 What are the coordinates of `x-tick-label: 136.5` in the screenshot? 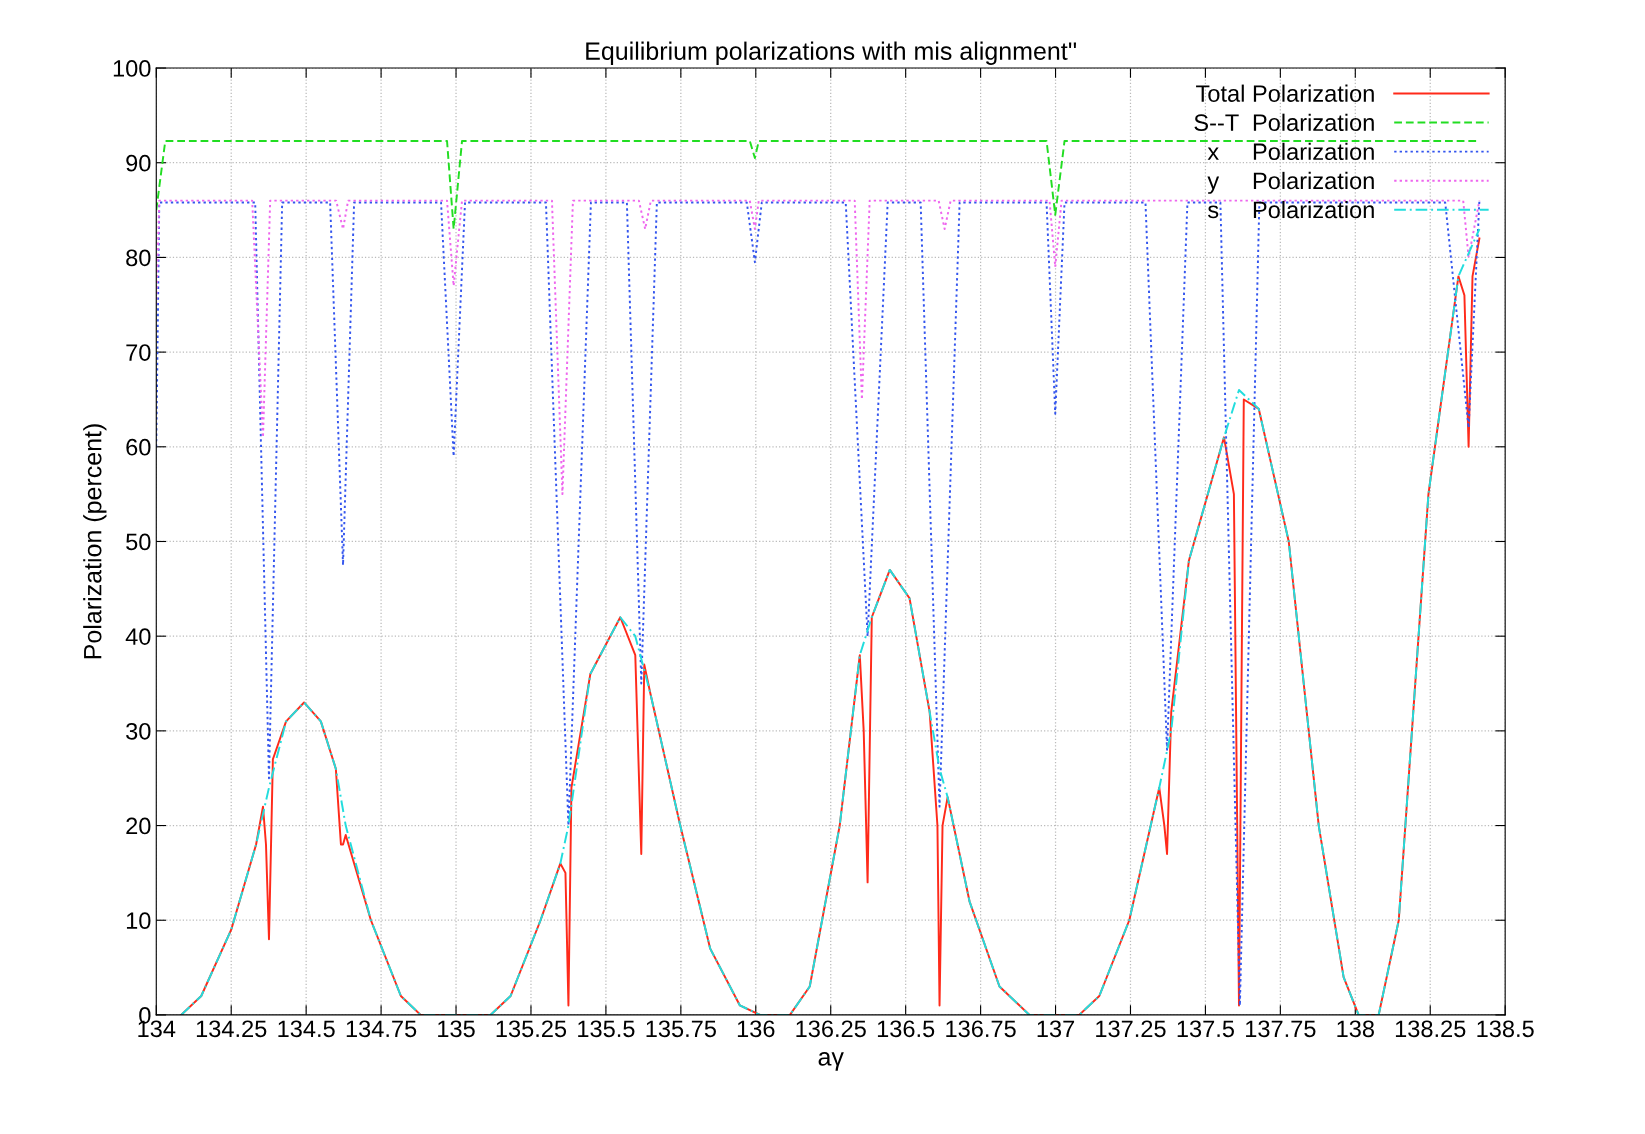 It's located at (906, 1029).